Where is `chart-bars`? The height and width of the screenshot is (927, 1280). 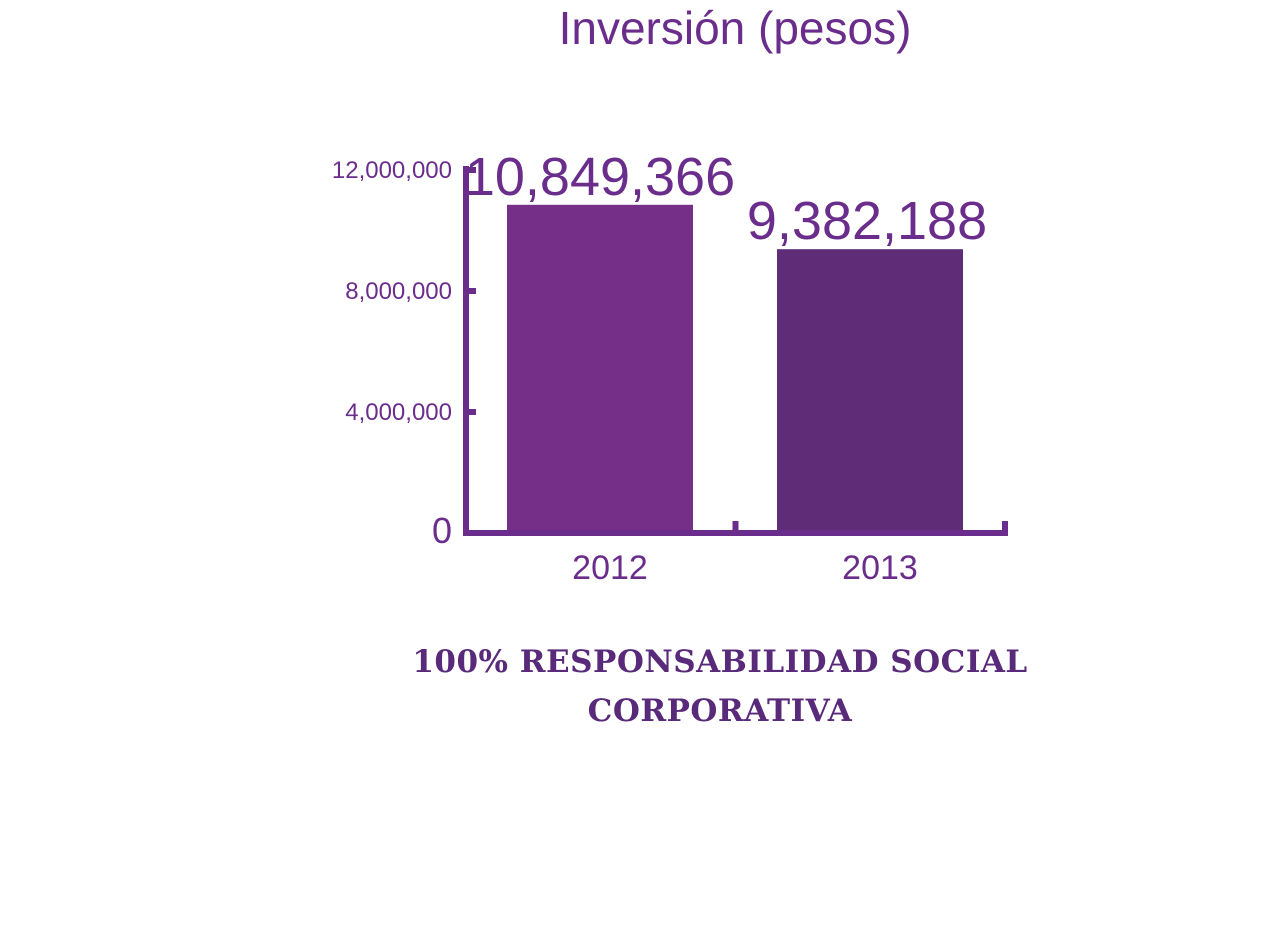
chart-bars is located at coordinates (735, 367).